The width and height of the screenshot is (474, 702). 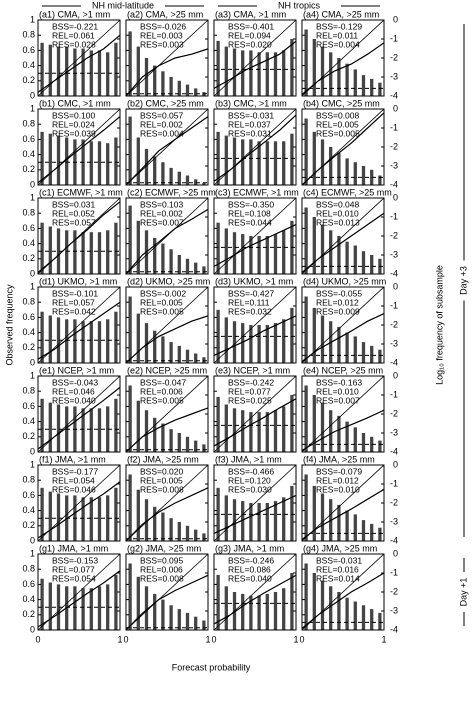 What do you see at coordinates (344, 281) in the screenshot?
I see `panel-title: (d4) UKMO, >25 mm` at bounding box center [344, 281].